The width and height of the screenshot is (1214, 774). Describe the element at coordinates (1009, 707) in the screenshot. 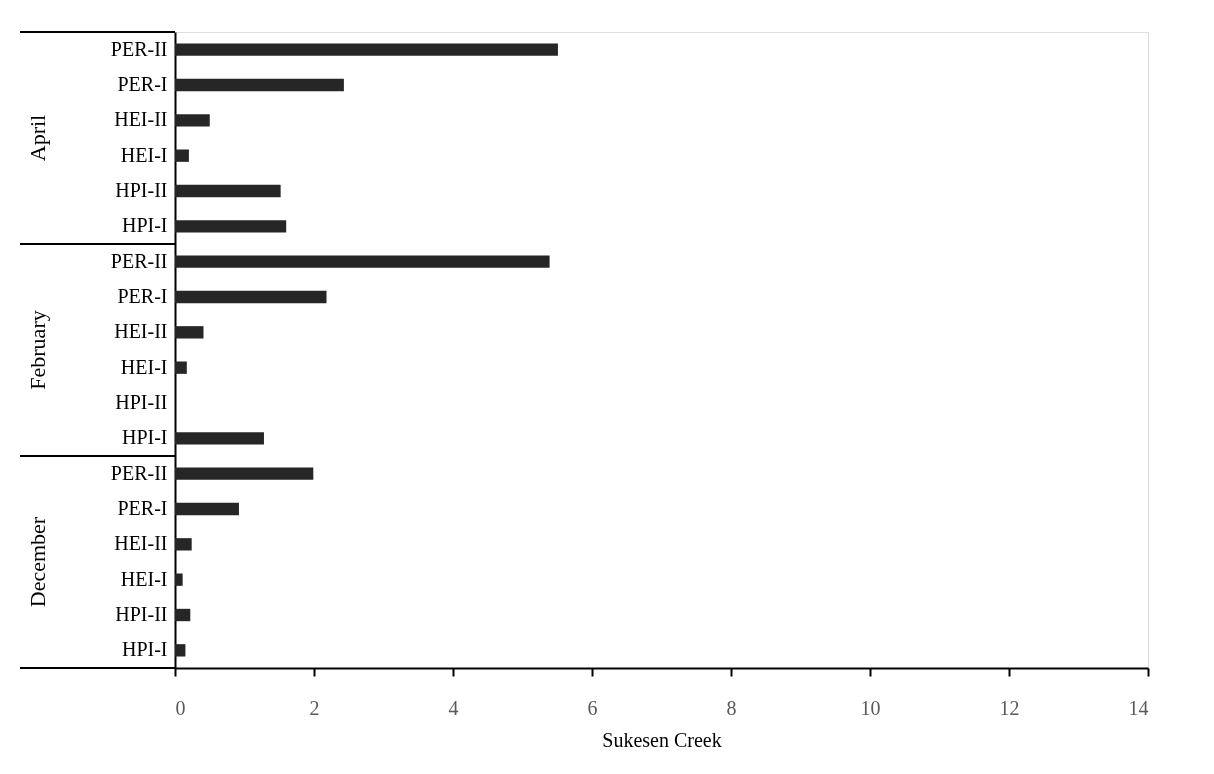

I see `x-tick-label: 12` at that location.